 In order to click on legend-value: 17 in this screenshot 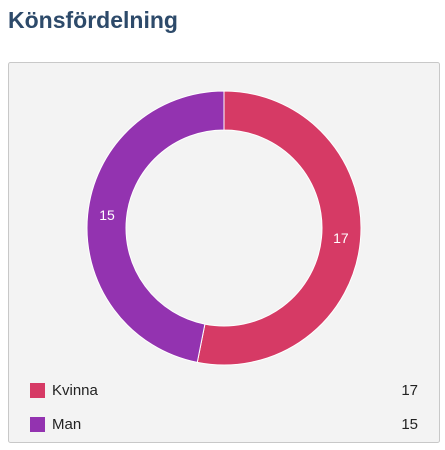, I will do `click(409, 390)`.